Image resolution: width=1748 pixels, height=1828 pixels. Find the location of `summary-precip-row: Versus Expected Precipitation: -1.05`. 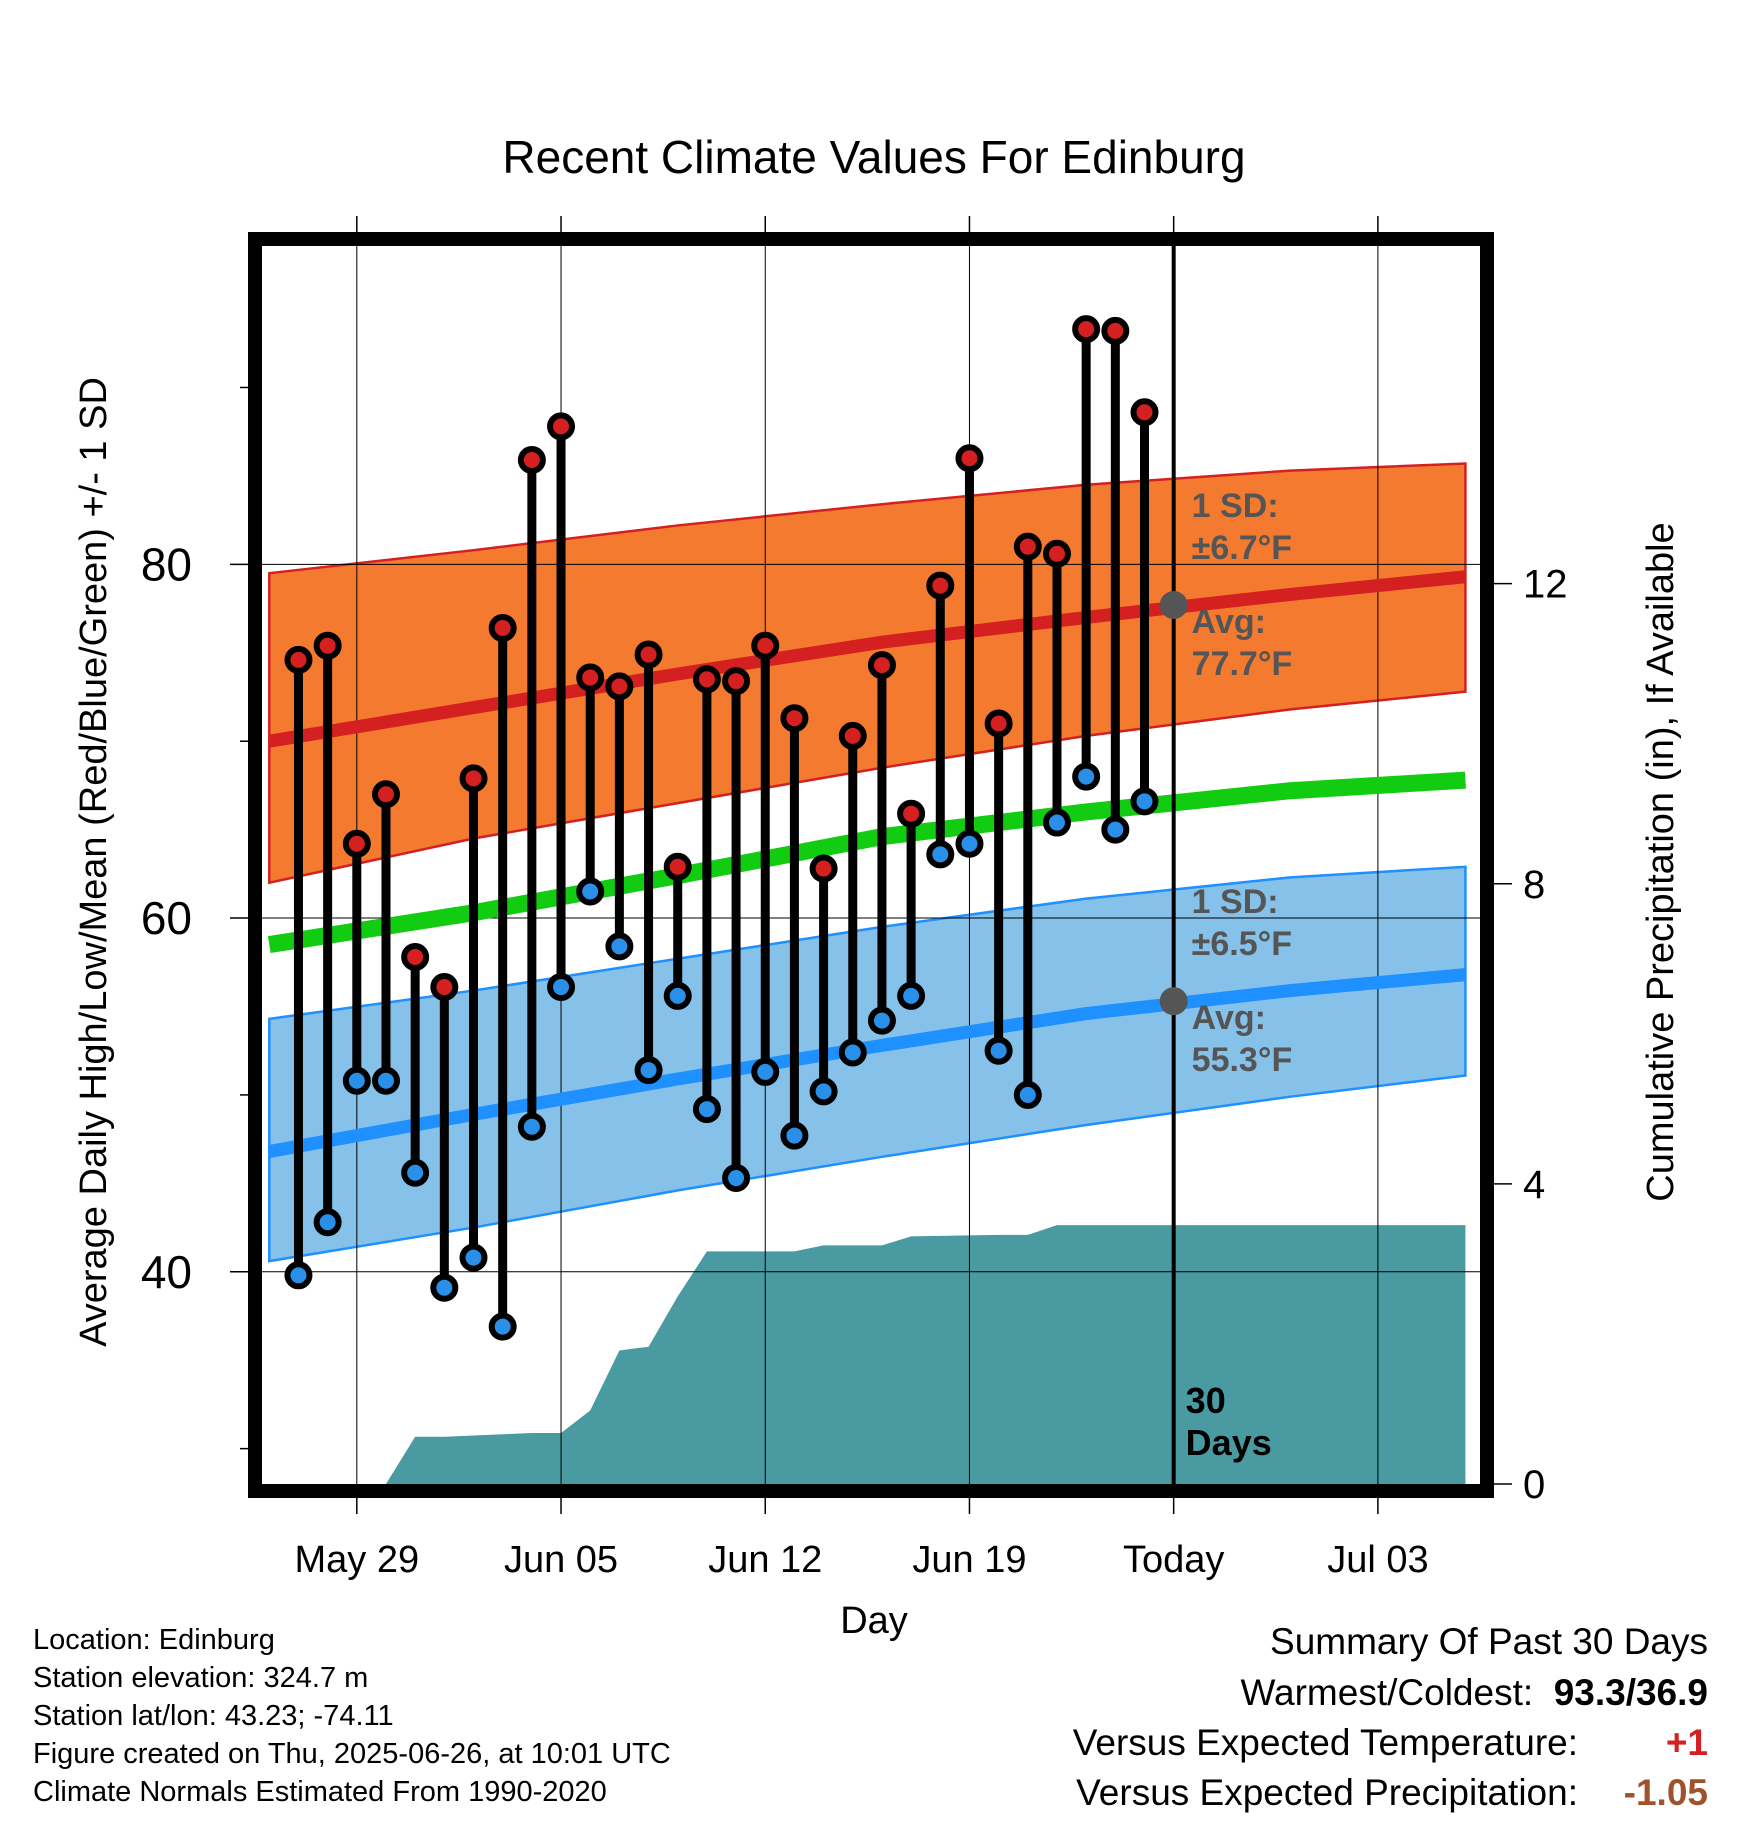

summary-precip-row: Versus Expected Precipitation: -1.05 is located at coordinates (1392, 1793).